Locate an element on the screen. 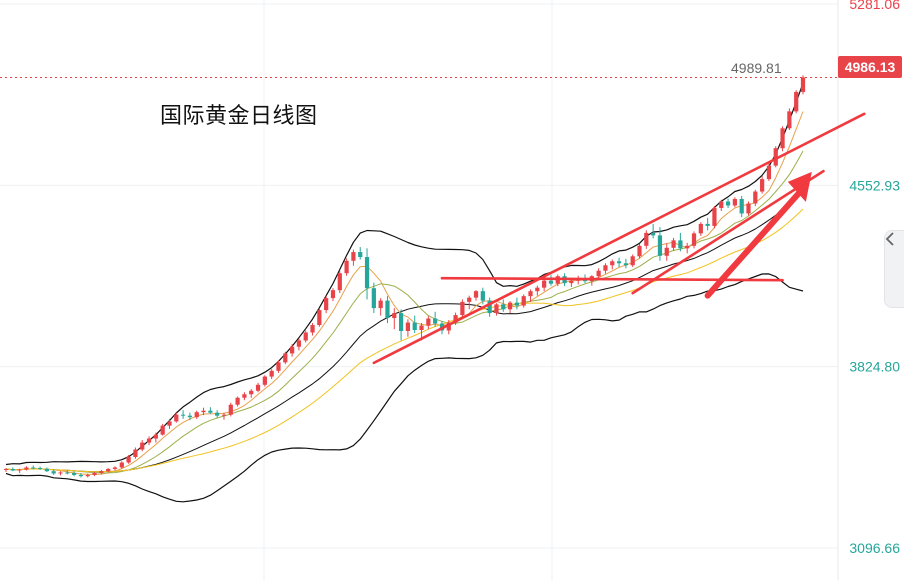 This screenshot has width=904, height=580. hover-price-label: 4989.81 is located at coordinates (756, 68).